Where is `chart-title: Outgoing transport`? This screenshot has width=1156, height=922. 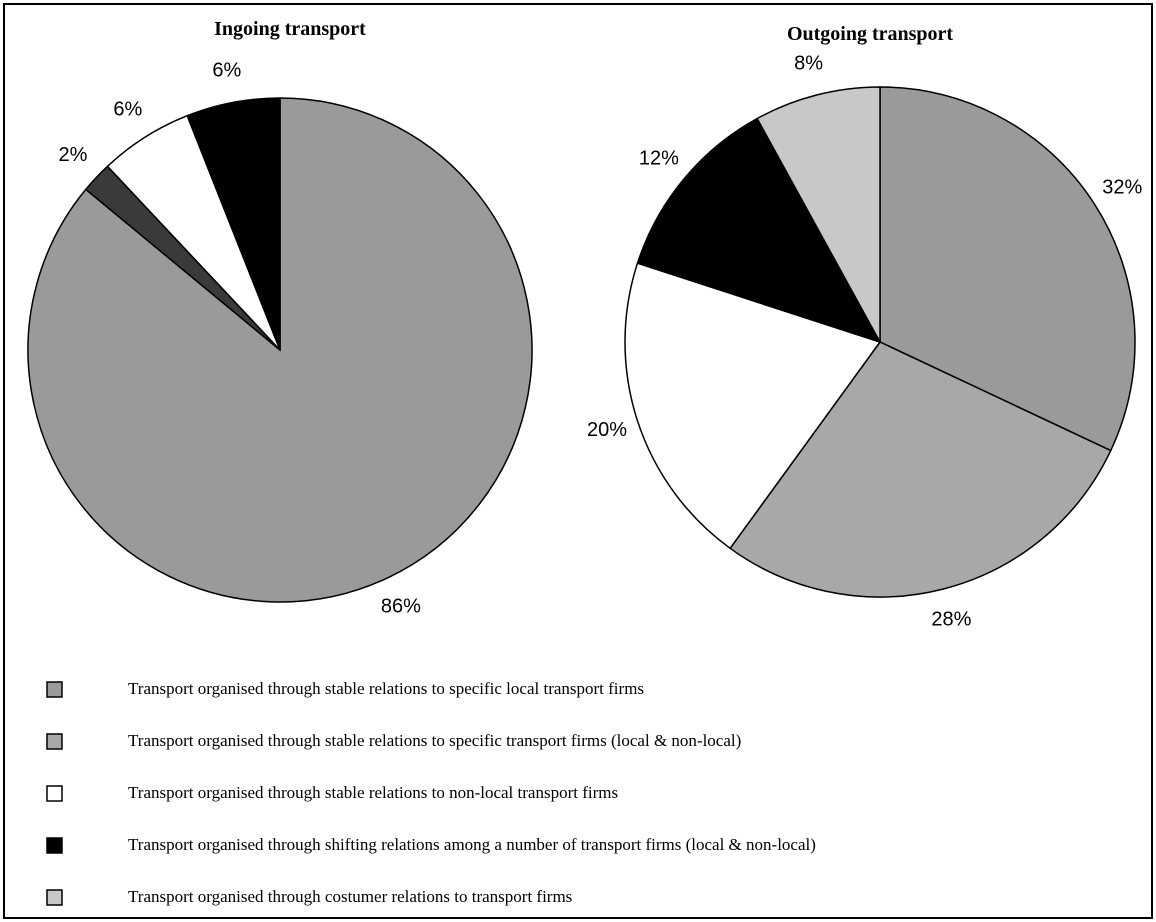
chart-title: Outgoing transport is located at coordinates (870, 34).